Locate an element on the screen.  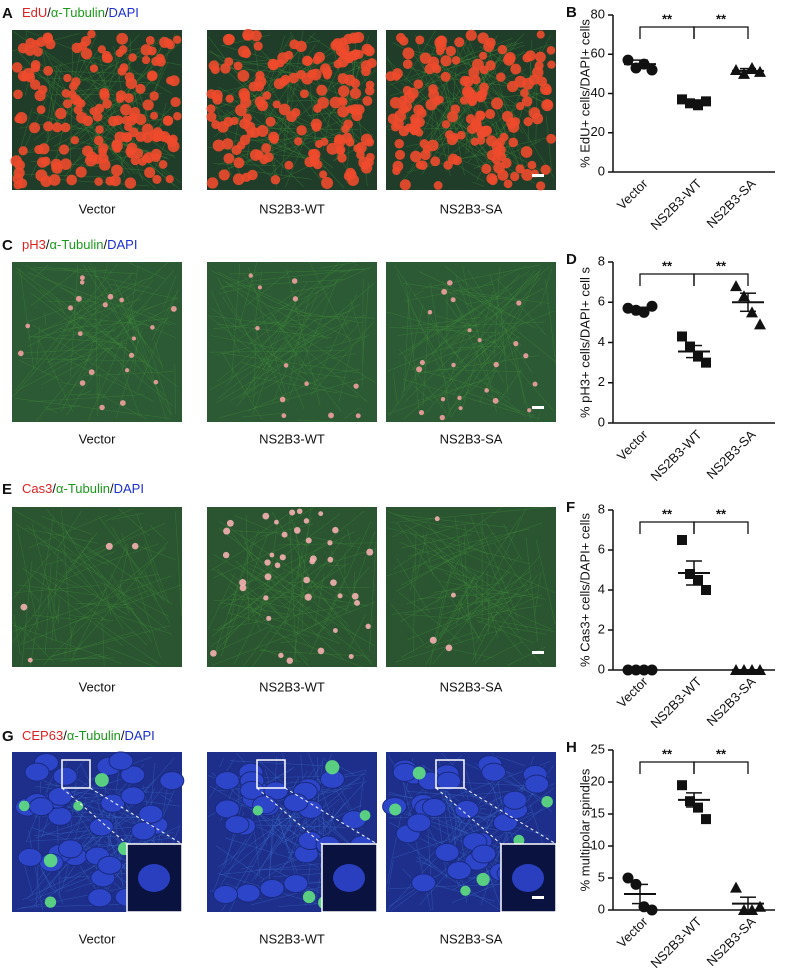
x-tick-label: NS2B3-SA is located at coordinates (730, 454).